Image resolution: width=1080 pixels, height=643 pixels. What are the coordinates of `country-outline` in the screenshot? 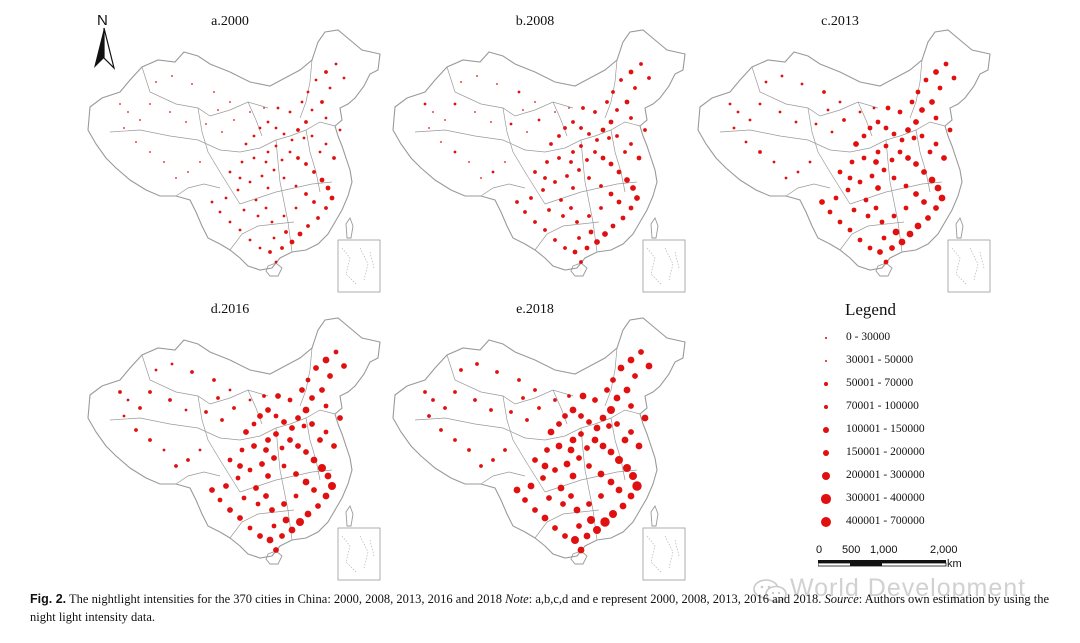 It's located at (539, 438).